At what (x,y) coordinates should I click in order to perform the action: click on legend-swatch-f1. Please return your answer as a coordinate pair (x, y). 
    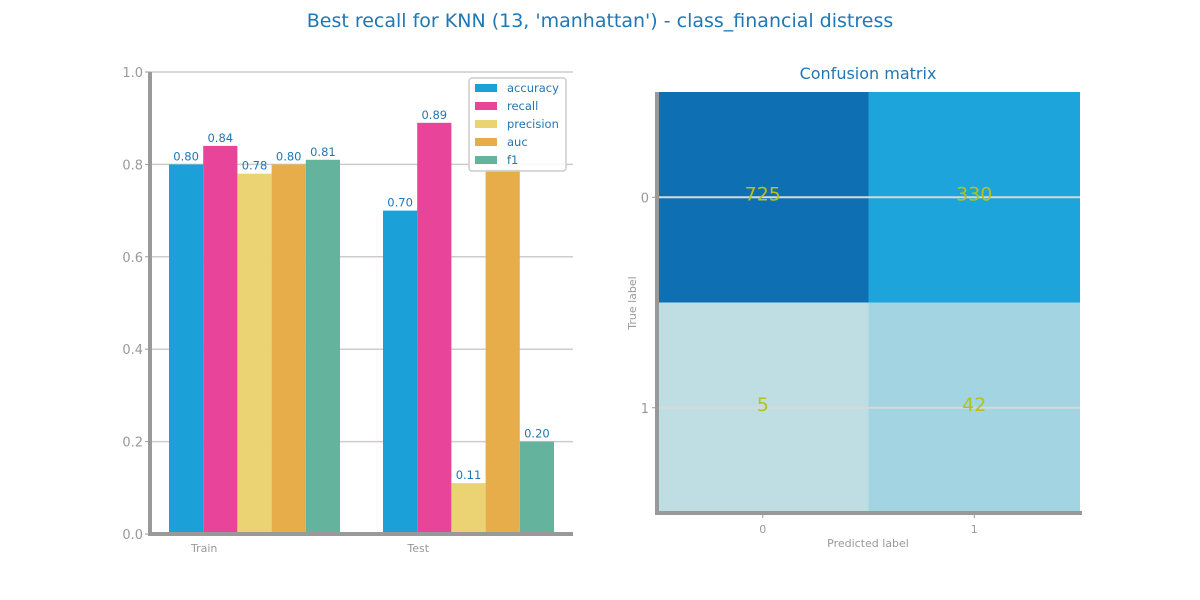
    Looking at the image, I should click on (486, 160).